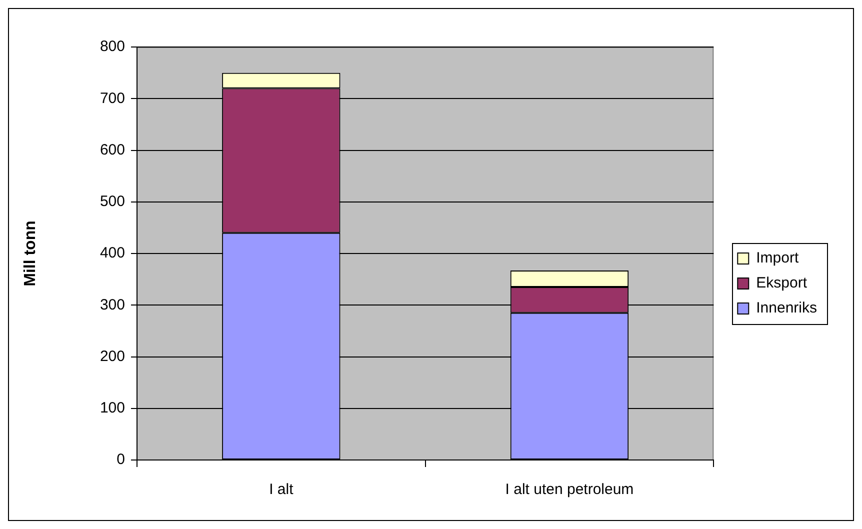 The height and width of the screenshot is (529, 862). Describe the element at coordinates (112, 149) in the screenshot. I see `y-tick-label: 600` at that location.